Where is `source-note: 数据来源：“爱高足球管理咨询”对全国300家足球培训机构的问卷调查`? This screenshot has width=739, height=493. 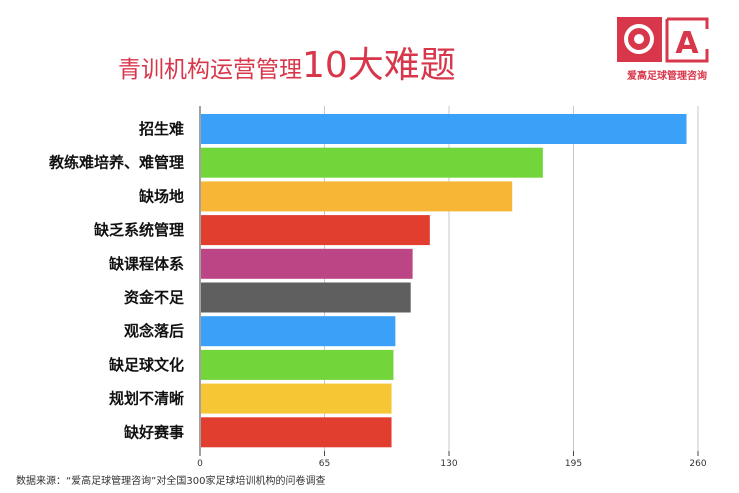 source-note: 数据来源：“爱高足球管理咨询”对全国300家足球培训机构的问卷调查 is located at coordinates (171, 481).